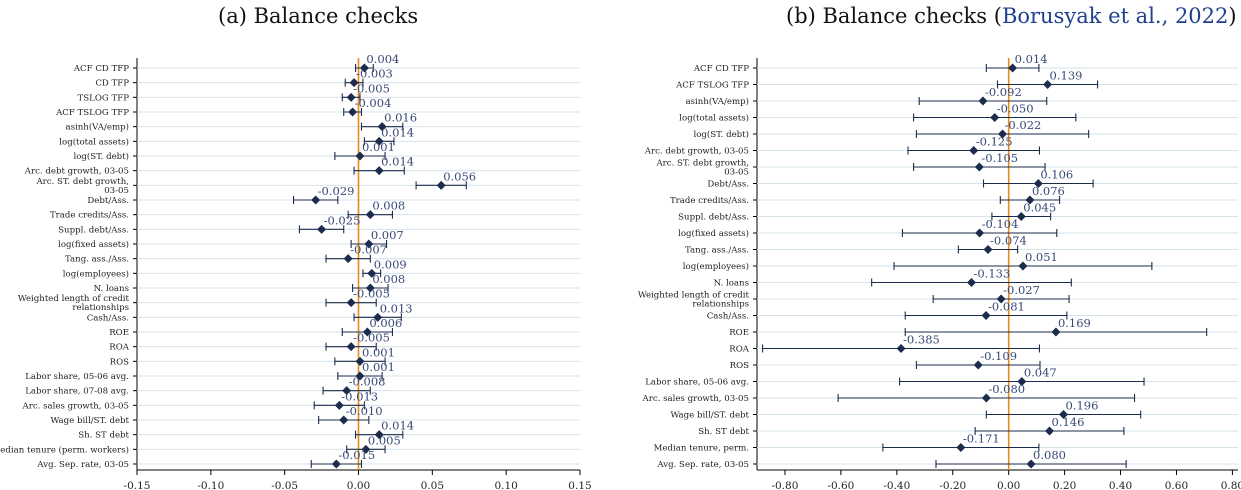  What do you see at coordinates (1041, 257) in the screenshot?
I see `estimate-value-label: 0.051` at bounding box center [1041, 257].